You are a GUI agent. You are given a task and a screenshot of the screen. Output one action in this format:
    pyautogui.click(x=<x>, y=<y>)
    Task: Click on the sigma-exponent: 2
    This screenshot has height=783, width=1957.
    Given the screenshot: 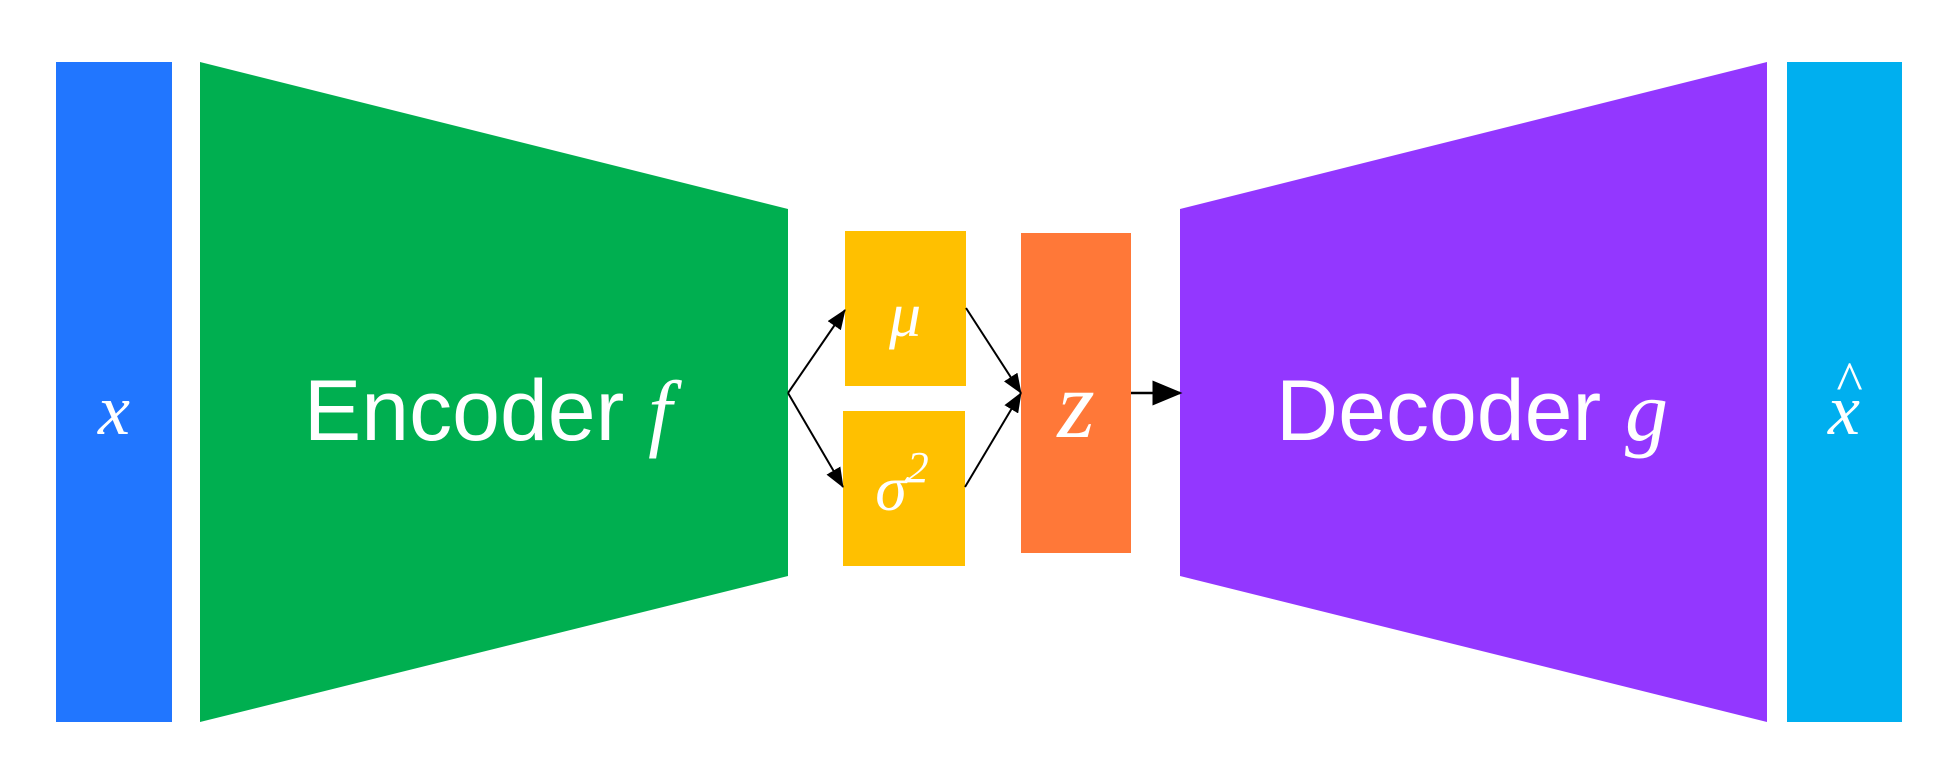 What is the action you would take?
    pyautogui.click(x=918, y=467)
    